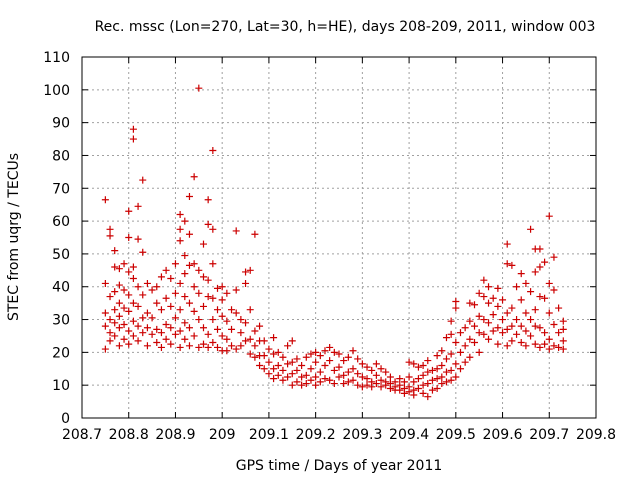 The width and height of the screenshot is (640, 480). What do you see at coordinates (129, 435) in the screenshot?
I see `x-tick-label: 208.8` at bounding box center [129, 435].